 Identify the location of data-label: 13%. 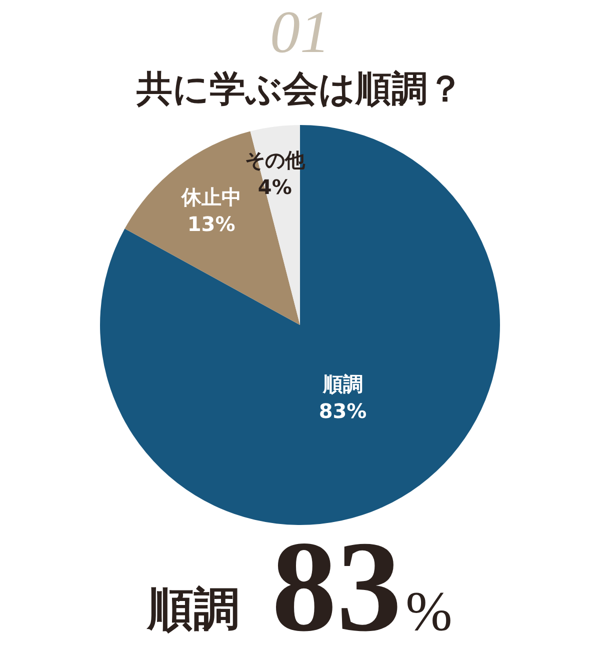
(211, 224).